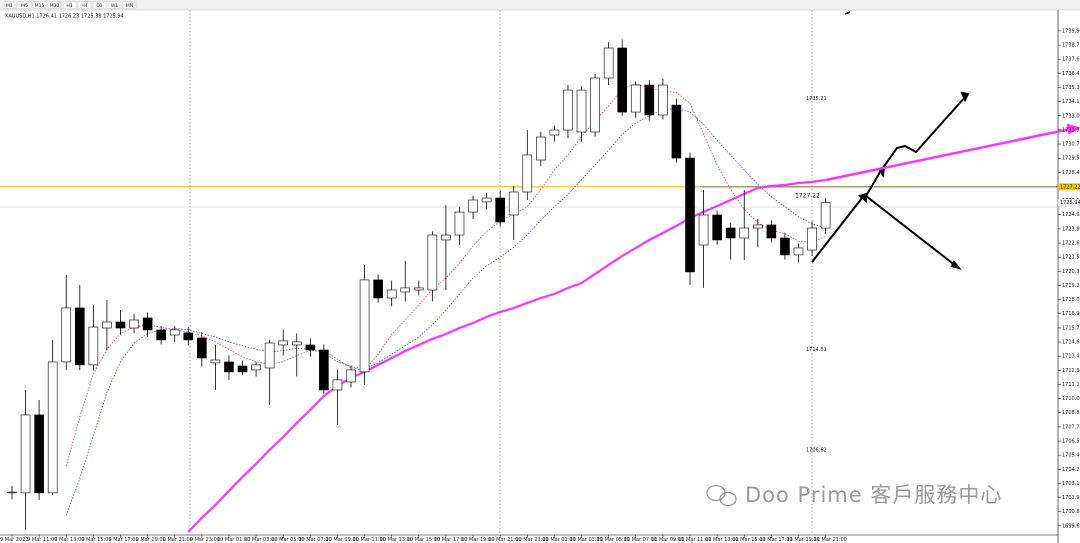 This screenshot has height=543, width=1080. I want to click on x-tick-label: 11 Mar 13:00, so click(721, 540).